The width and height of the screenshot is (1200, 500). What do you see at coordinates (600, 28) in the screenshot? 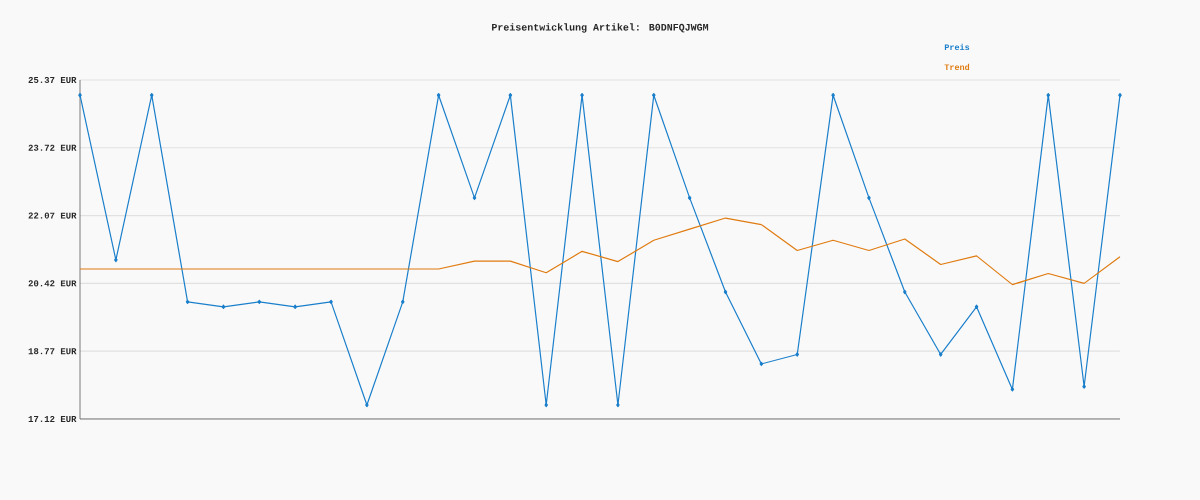
I see `chart-title: Preisentwicklung Artikel: B0DNFQJWGM` at bounding box center [600, 28].